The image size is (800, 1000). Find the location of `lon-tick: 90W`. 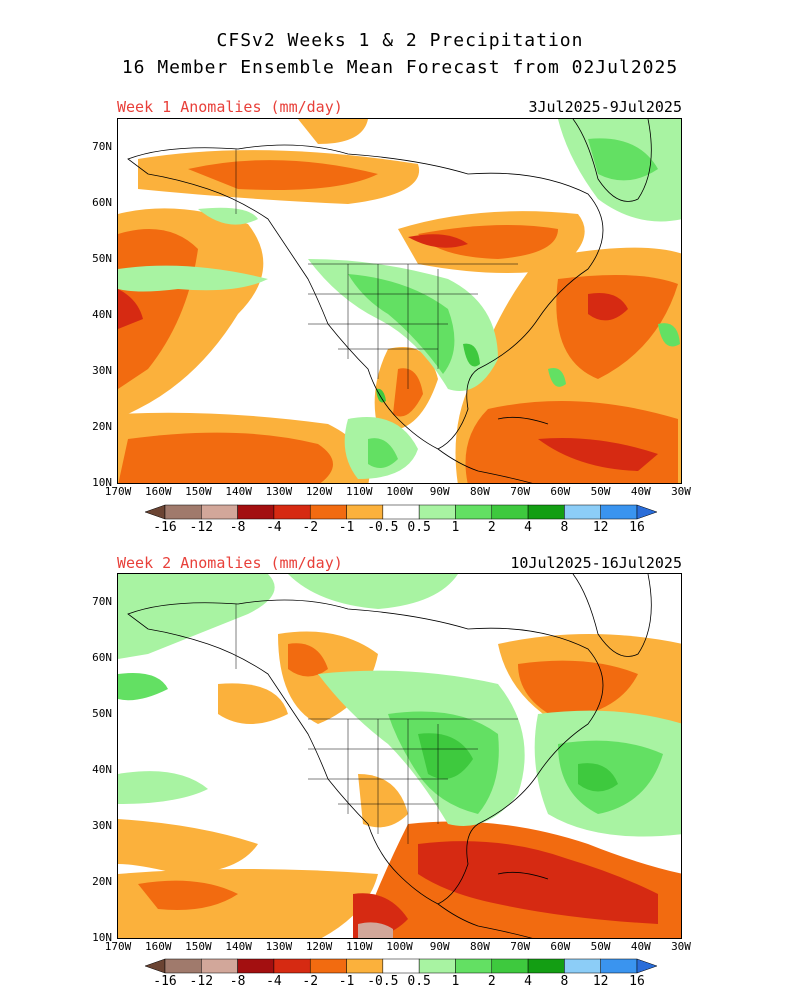

lon-tick: 90W is located at coordinates (439, 946).